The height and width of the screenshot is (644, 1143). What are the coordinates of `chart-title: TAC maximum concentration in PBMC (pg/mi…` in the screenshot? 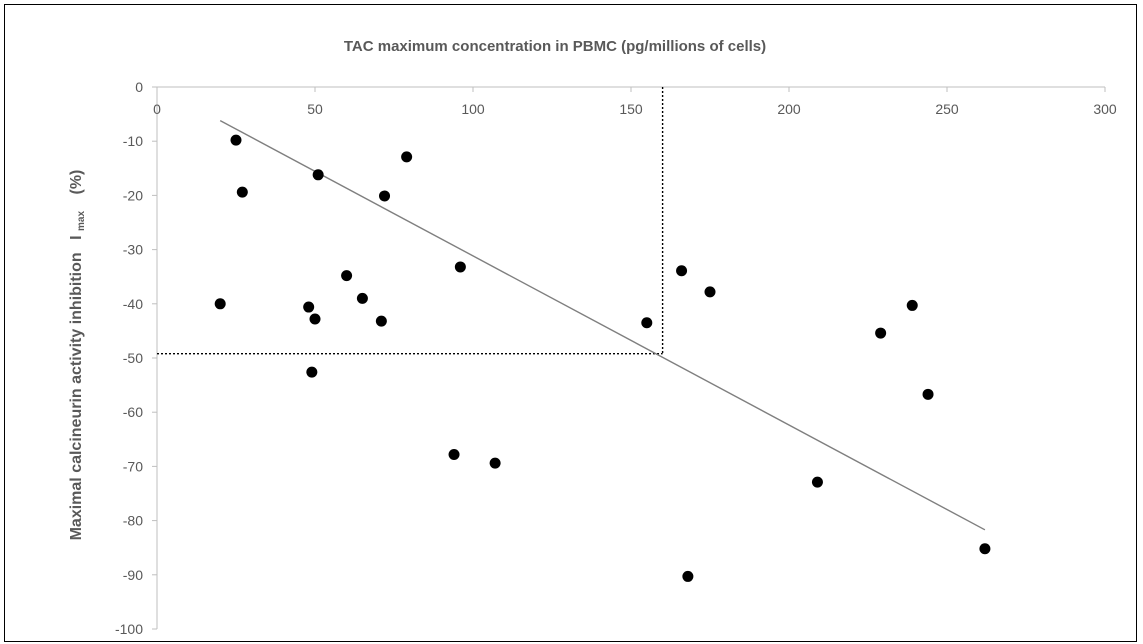 It's located at (555, 46).